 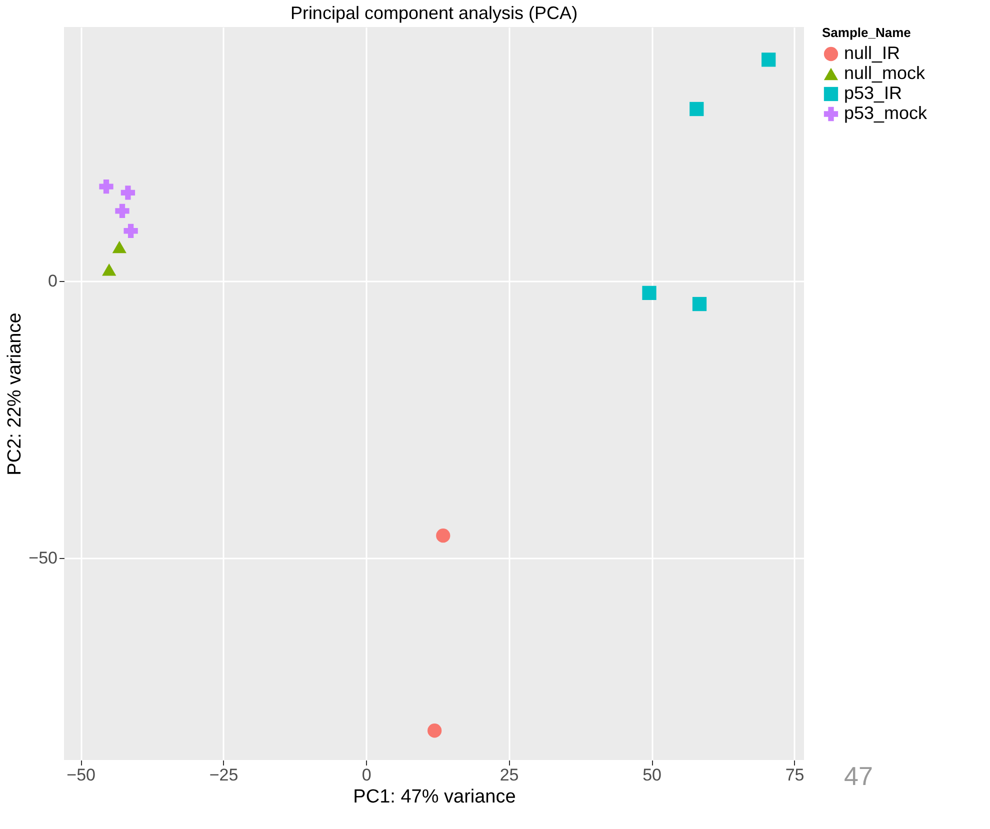 What do you see at coordinates (866, 32) in the screenshot?
I see `legend-title: Sample_Name` at bounding box center [866, 32].